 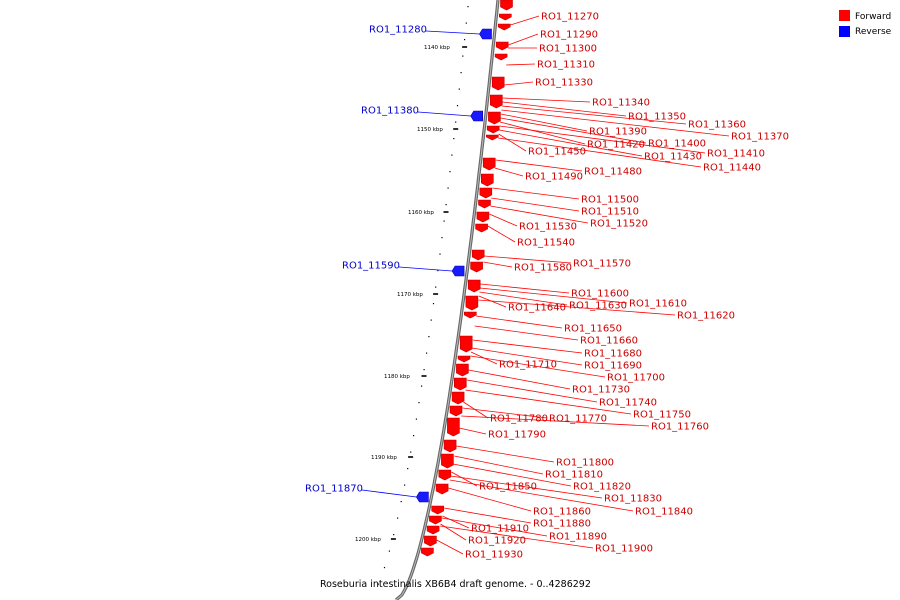 What do you see at coordinates (421, 213) in the screenshot?
I see `tick-label: 1160 kbp` at bounding box center [421, 213].